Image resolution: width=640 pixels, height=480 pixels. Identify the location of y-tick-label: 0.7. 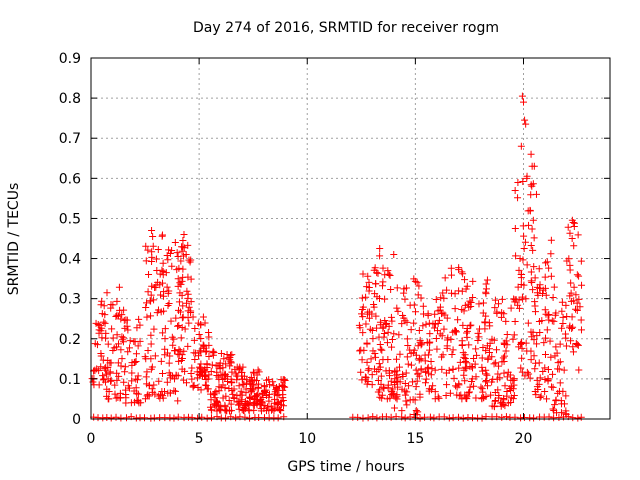
(70, 139).